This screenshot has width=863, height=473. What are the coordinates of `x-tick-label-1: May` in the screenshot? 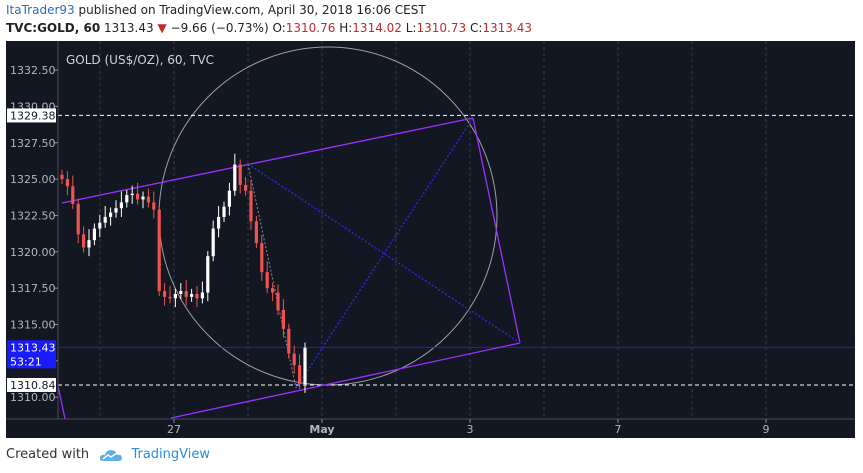 It's located at (321, 429).